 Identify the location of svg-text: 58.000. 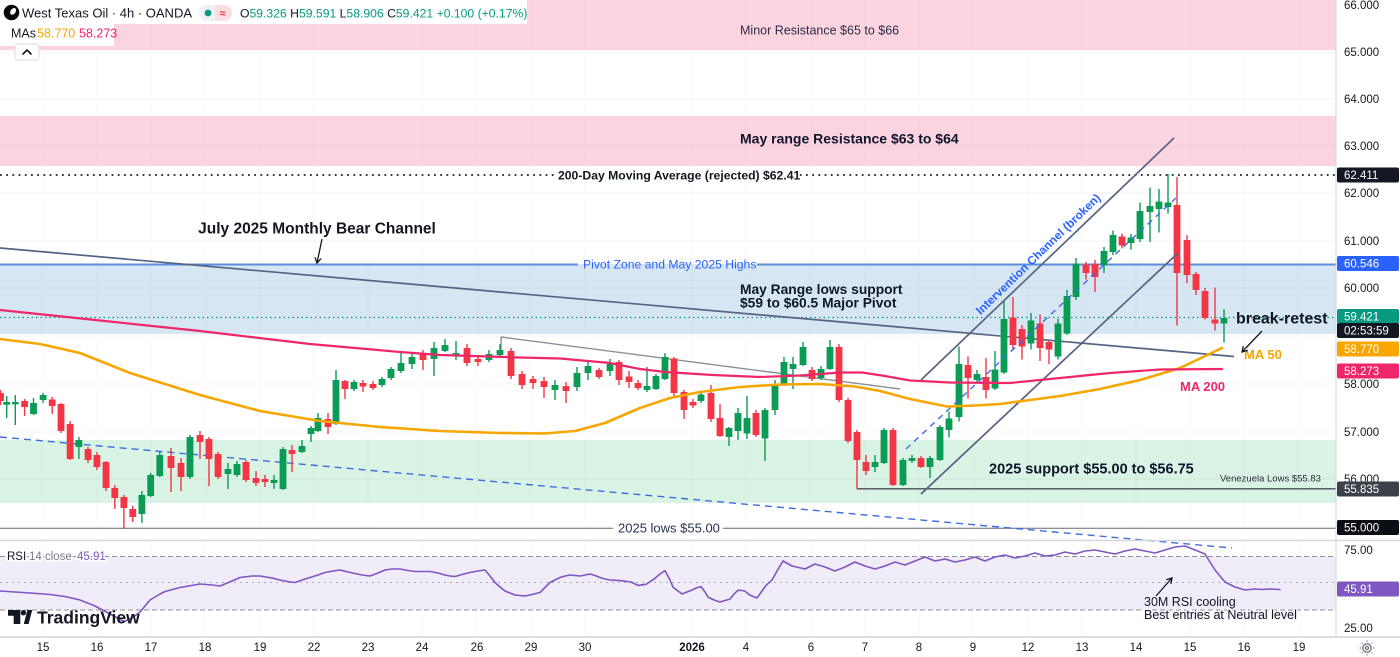
(1361, 385).